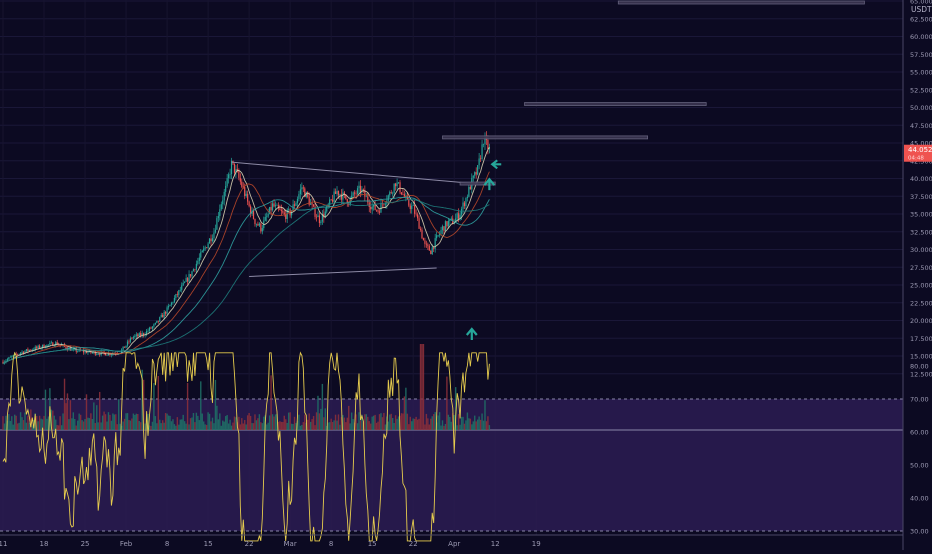 This screenshot has height=554, width=932. I want to click on y-tick-label: 25.000, so click(921, 286).